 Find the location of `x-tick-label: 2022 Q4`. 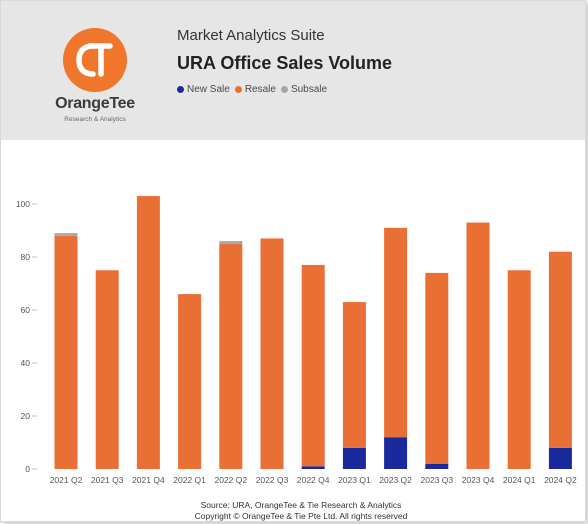

x-tick-label: 2022 Q4 is located at coordinates (313, 480).